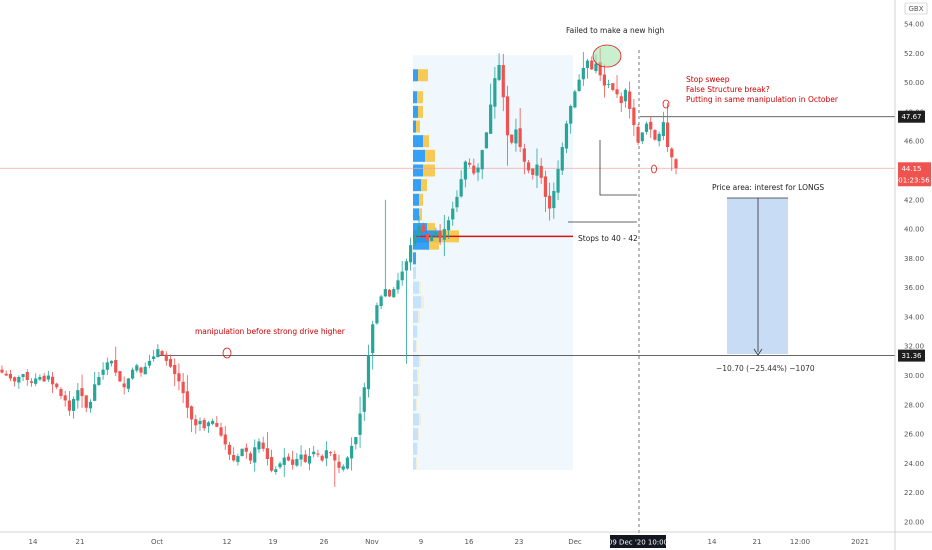 The width and height of the screenshot is (932, 550). I want to click on y-tick-label: 42.00, so click(914, 200).